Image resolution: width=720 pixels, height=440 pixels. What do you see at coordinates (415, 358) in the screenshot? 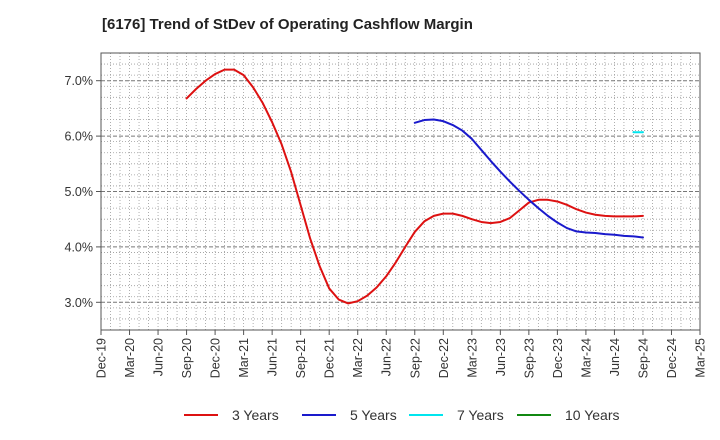
I see `x-tick-label: Sep-22` at bounding box center [415, 358].